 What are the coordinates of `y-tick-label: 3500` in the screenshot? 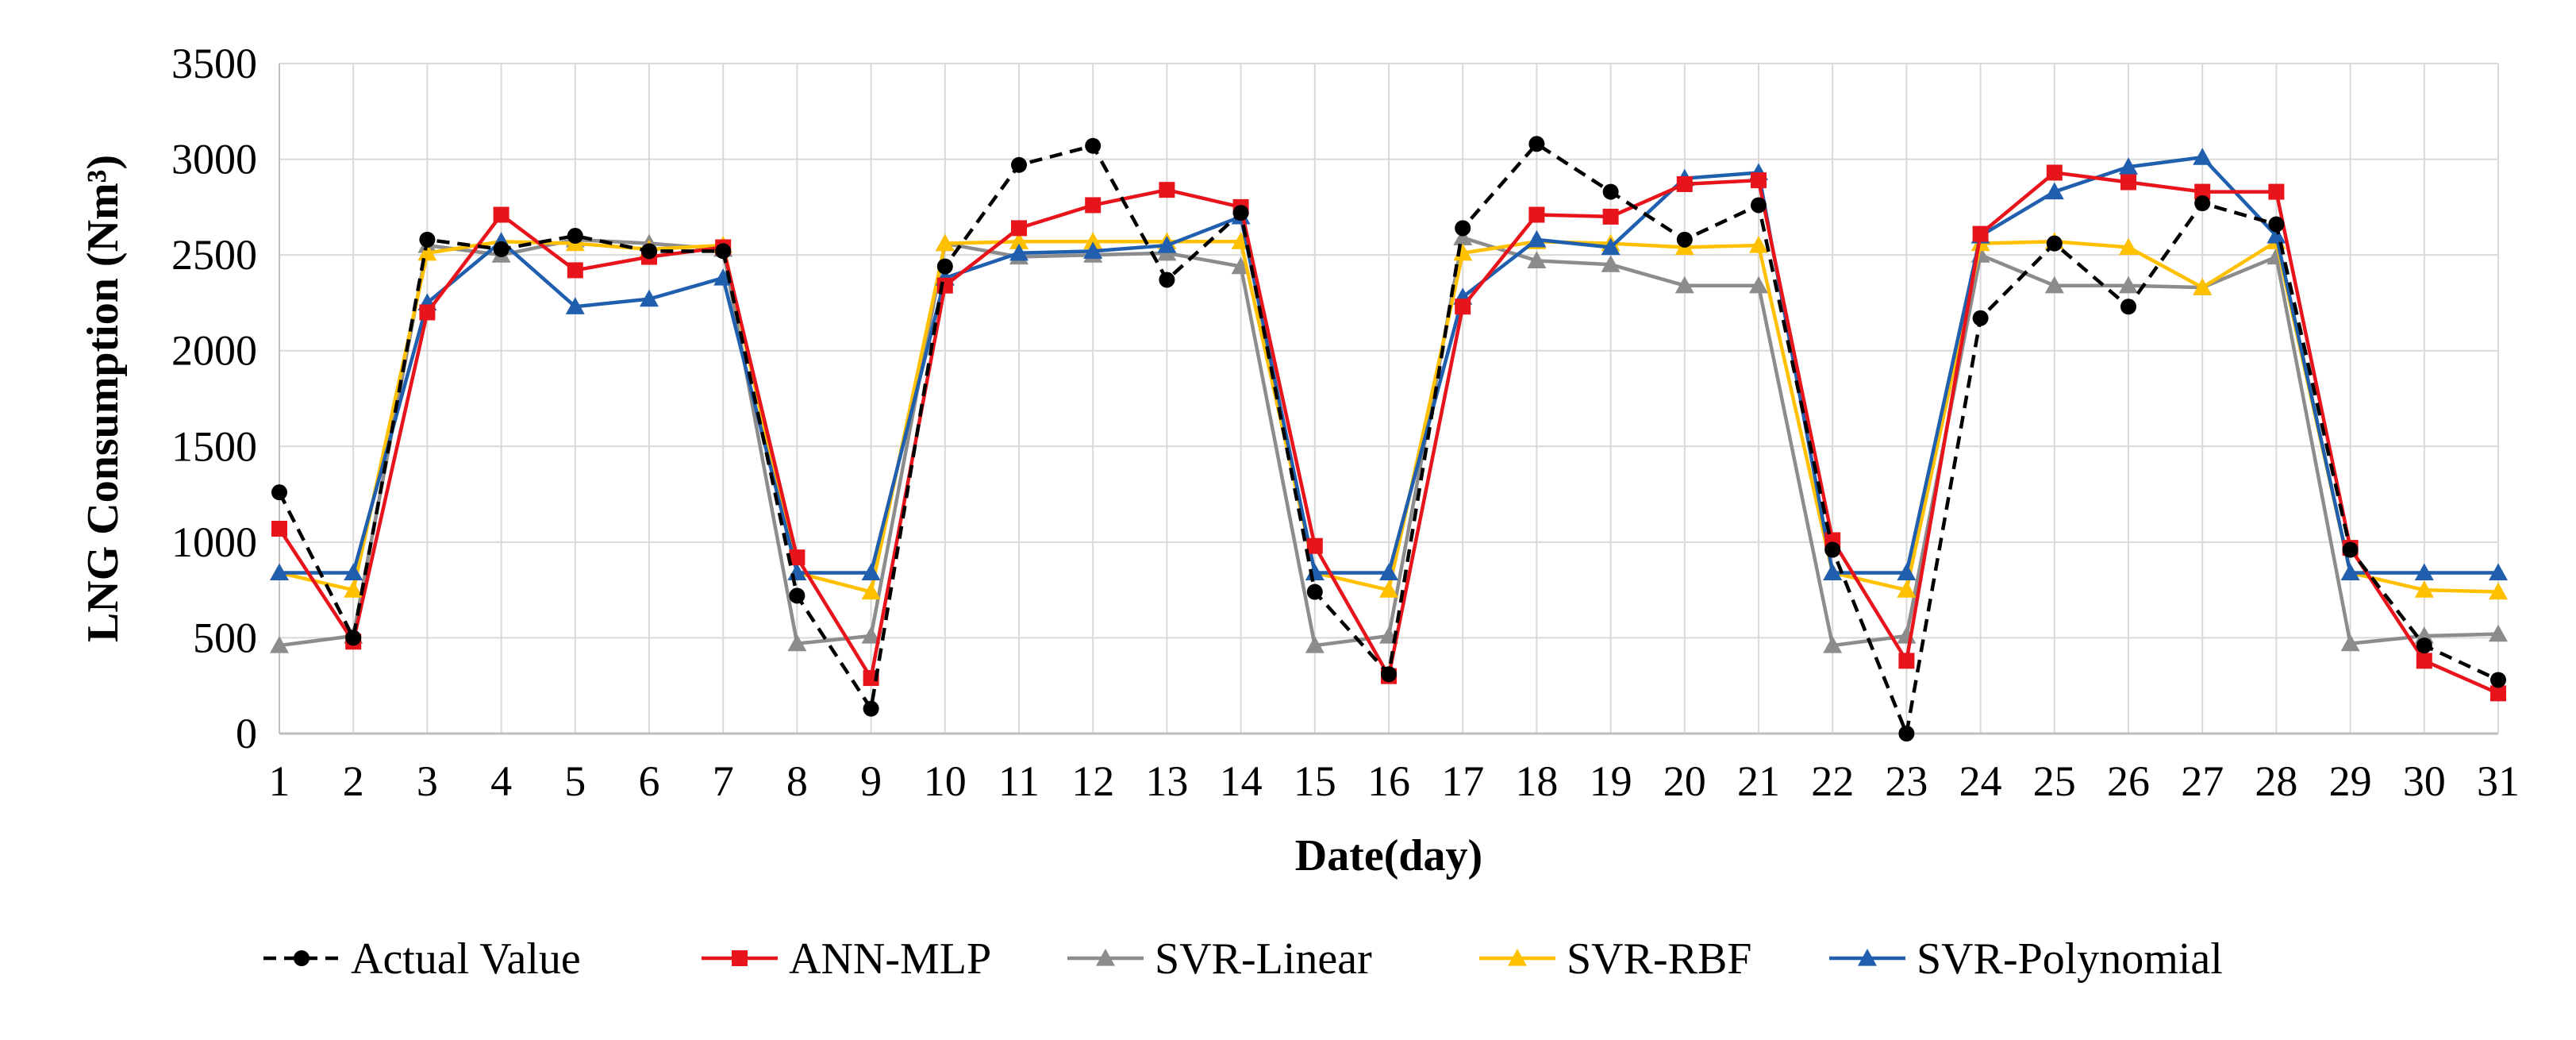 It's located at (214, 63).